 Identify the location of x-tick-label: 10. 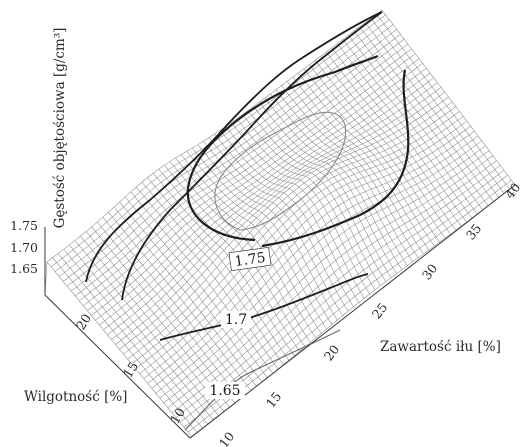
(227, 438).